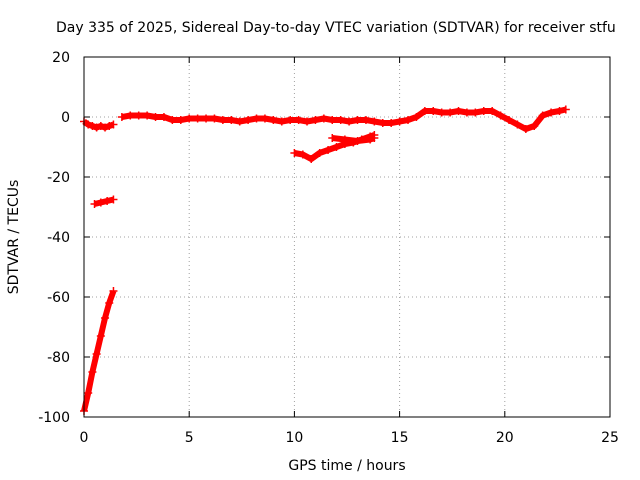 Image resolution: width=640 pixels, height=480 pixels. What do you see at coordinates (58, 298) in the screenshot?
I see `y-tick-label: -60` at bounding box center [58, 298].